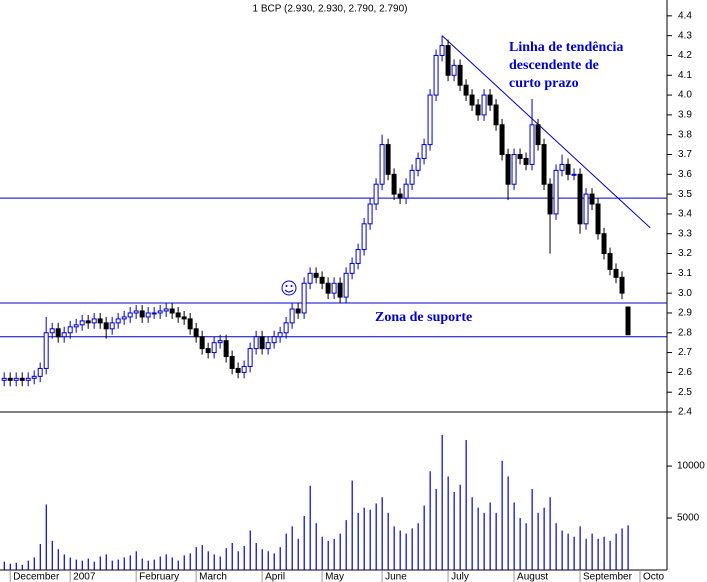 The height and width of the screenshot is (582, 707). Describe the element at coordinates (532, 577) in the screenshot. I see `x-tick-label: August` at that location.